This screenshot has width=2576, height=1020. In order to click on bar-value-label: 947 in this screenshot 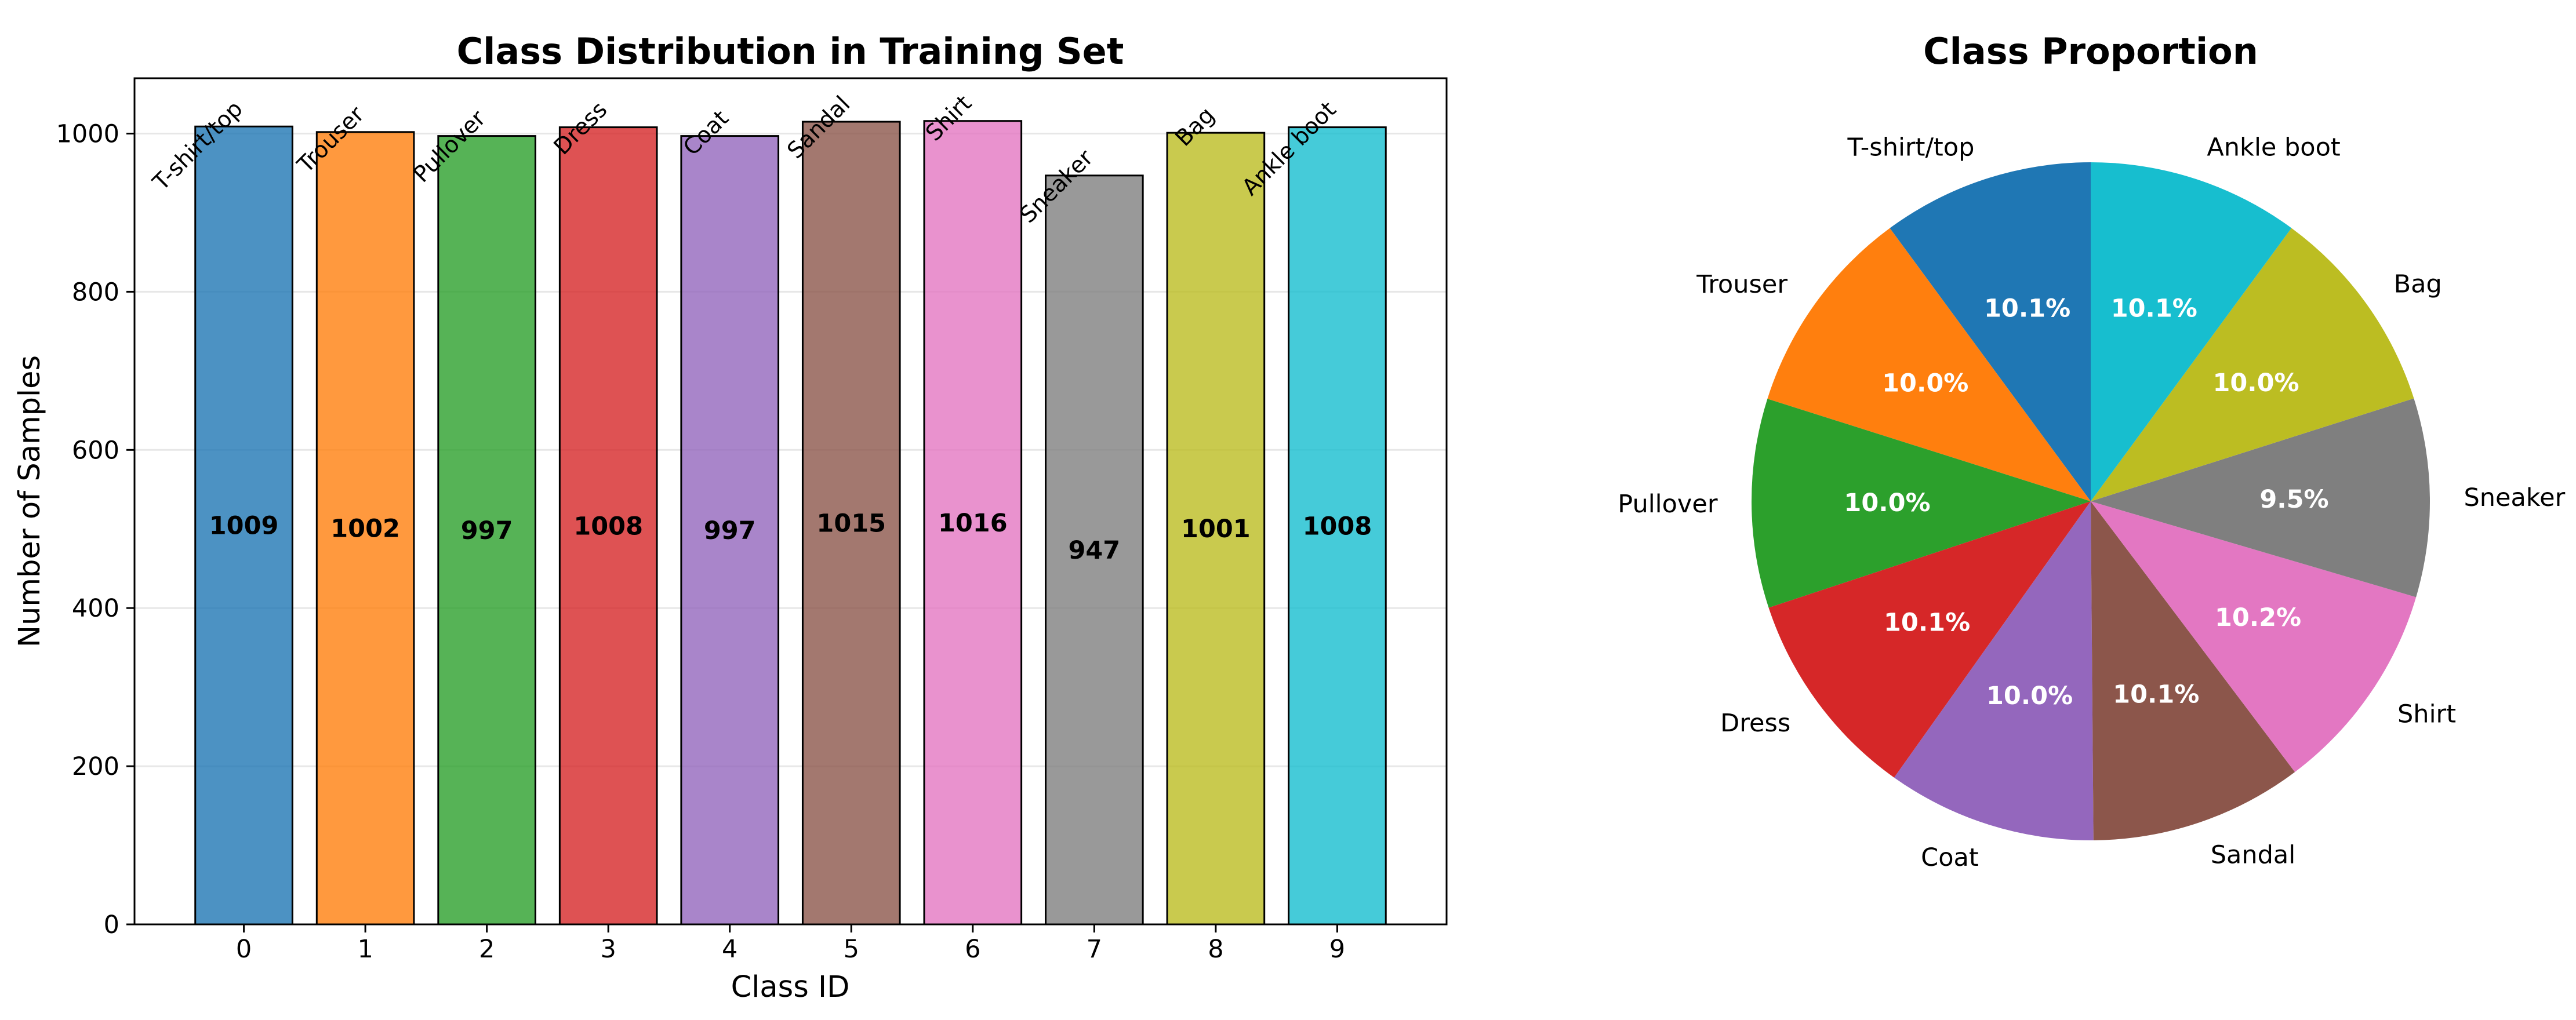, I will do `click(1094, 550)`.